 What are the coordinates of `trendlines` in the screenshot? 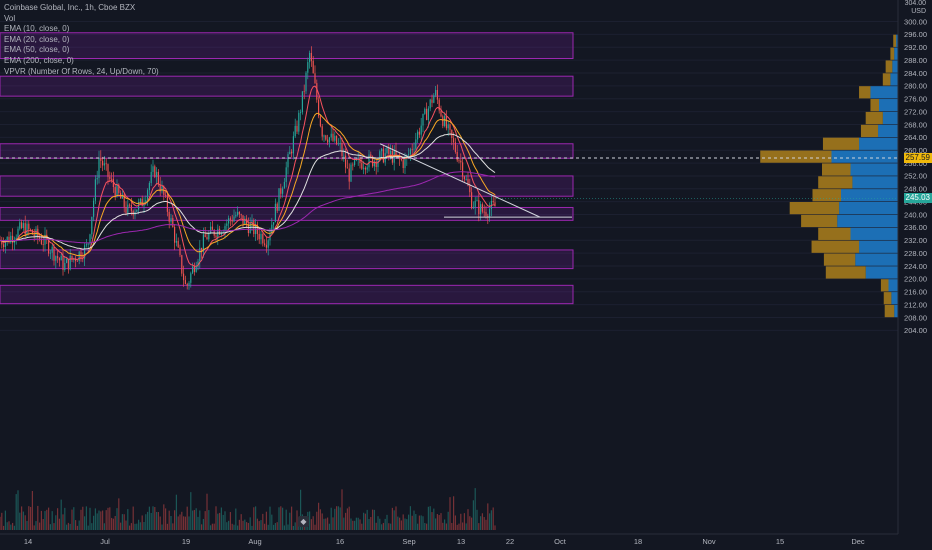 It's located at (475, 180).